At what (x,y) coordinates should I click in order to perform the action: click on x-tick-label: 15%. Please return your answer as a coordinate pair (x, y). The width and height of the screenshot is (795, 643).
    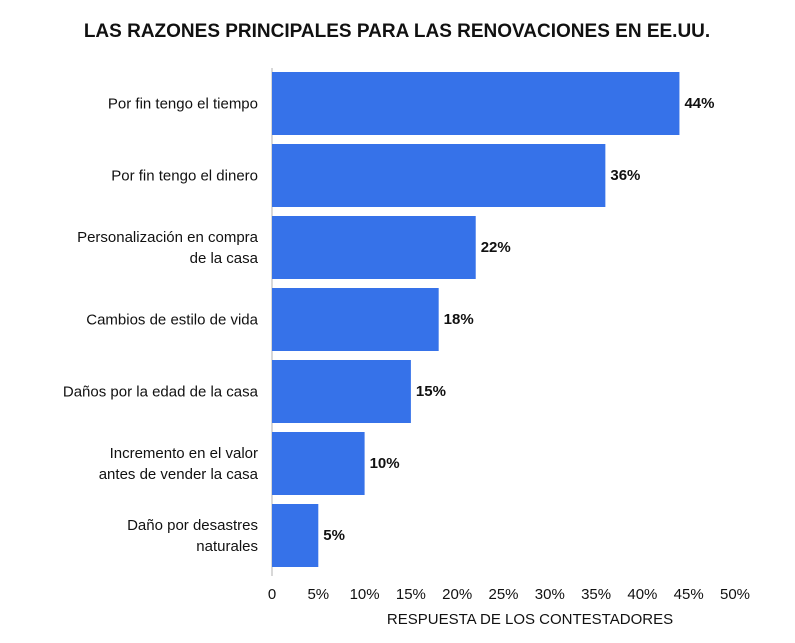
    Looking at the image, I should click on (411, 594).